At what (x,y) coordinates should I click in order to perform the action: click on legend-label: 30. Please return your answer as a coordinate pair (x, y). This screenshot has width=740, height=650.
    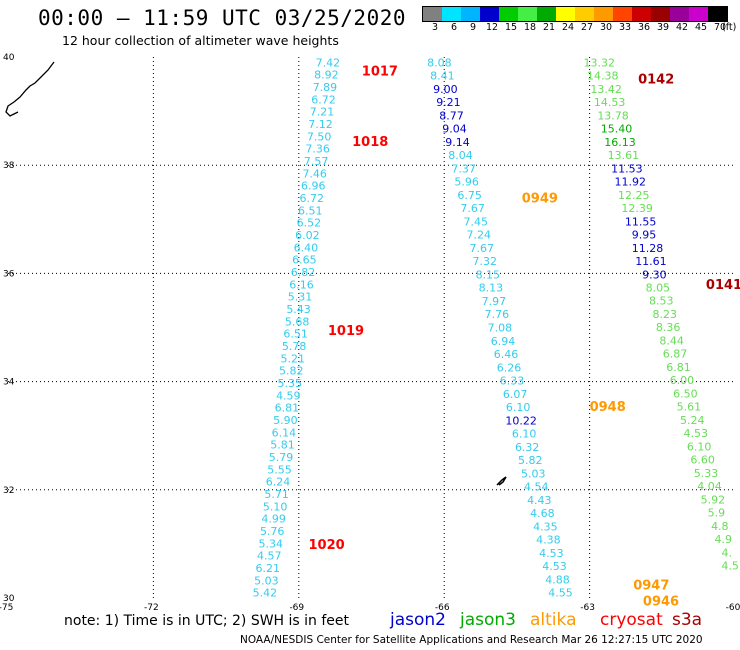
    Looking at the image, I should click on (606, 27).